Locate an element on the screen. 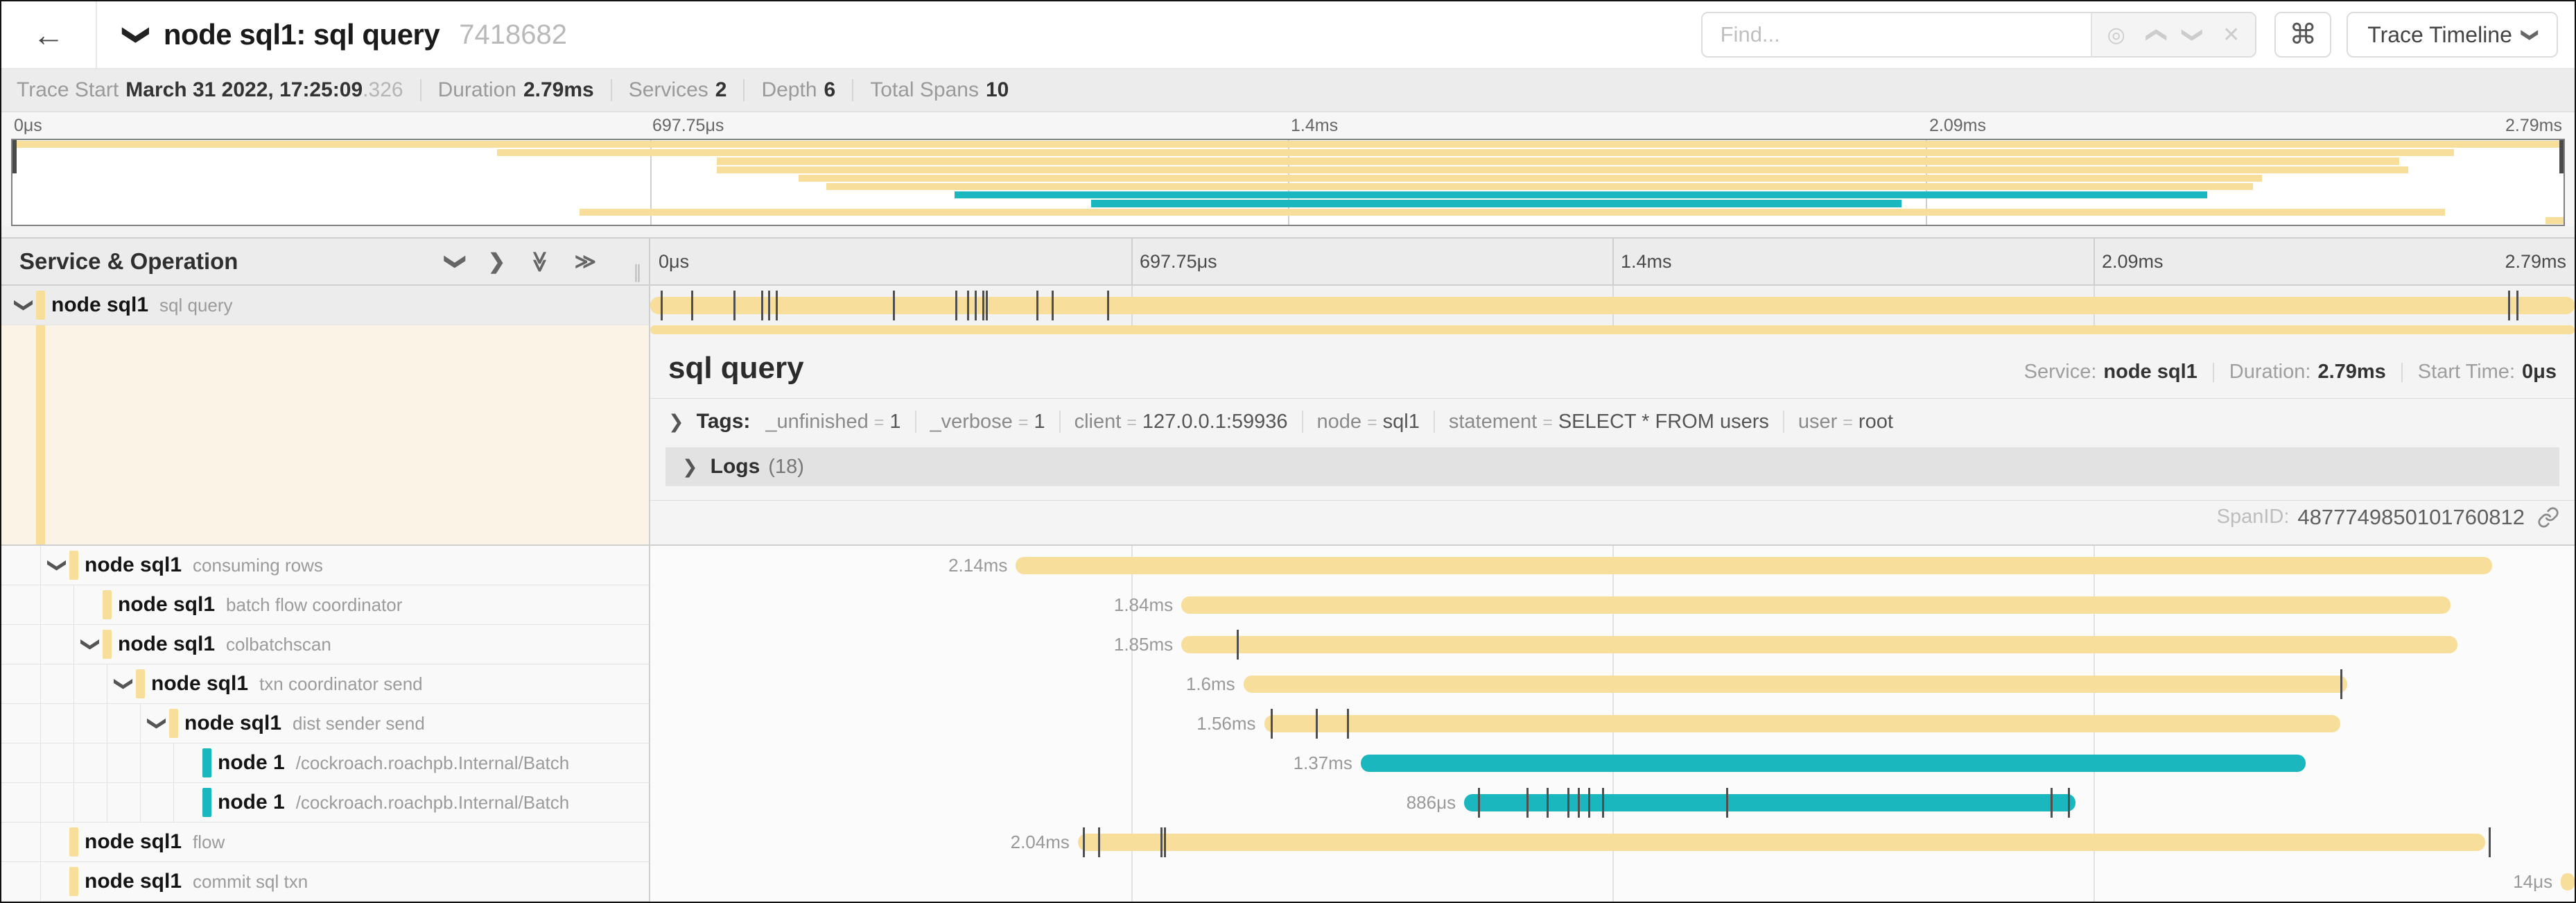 The height and width of the screenshot is (903, 2576). span-tree-item: ❯ node sql1 consuming rows is located at coordinates (325, 565).